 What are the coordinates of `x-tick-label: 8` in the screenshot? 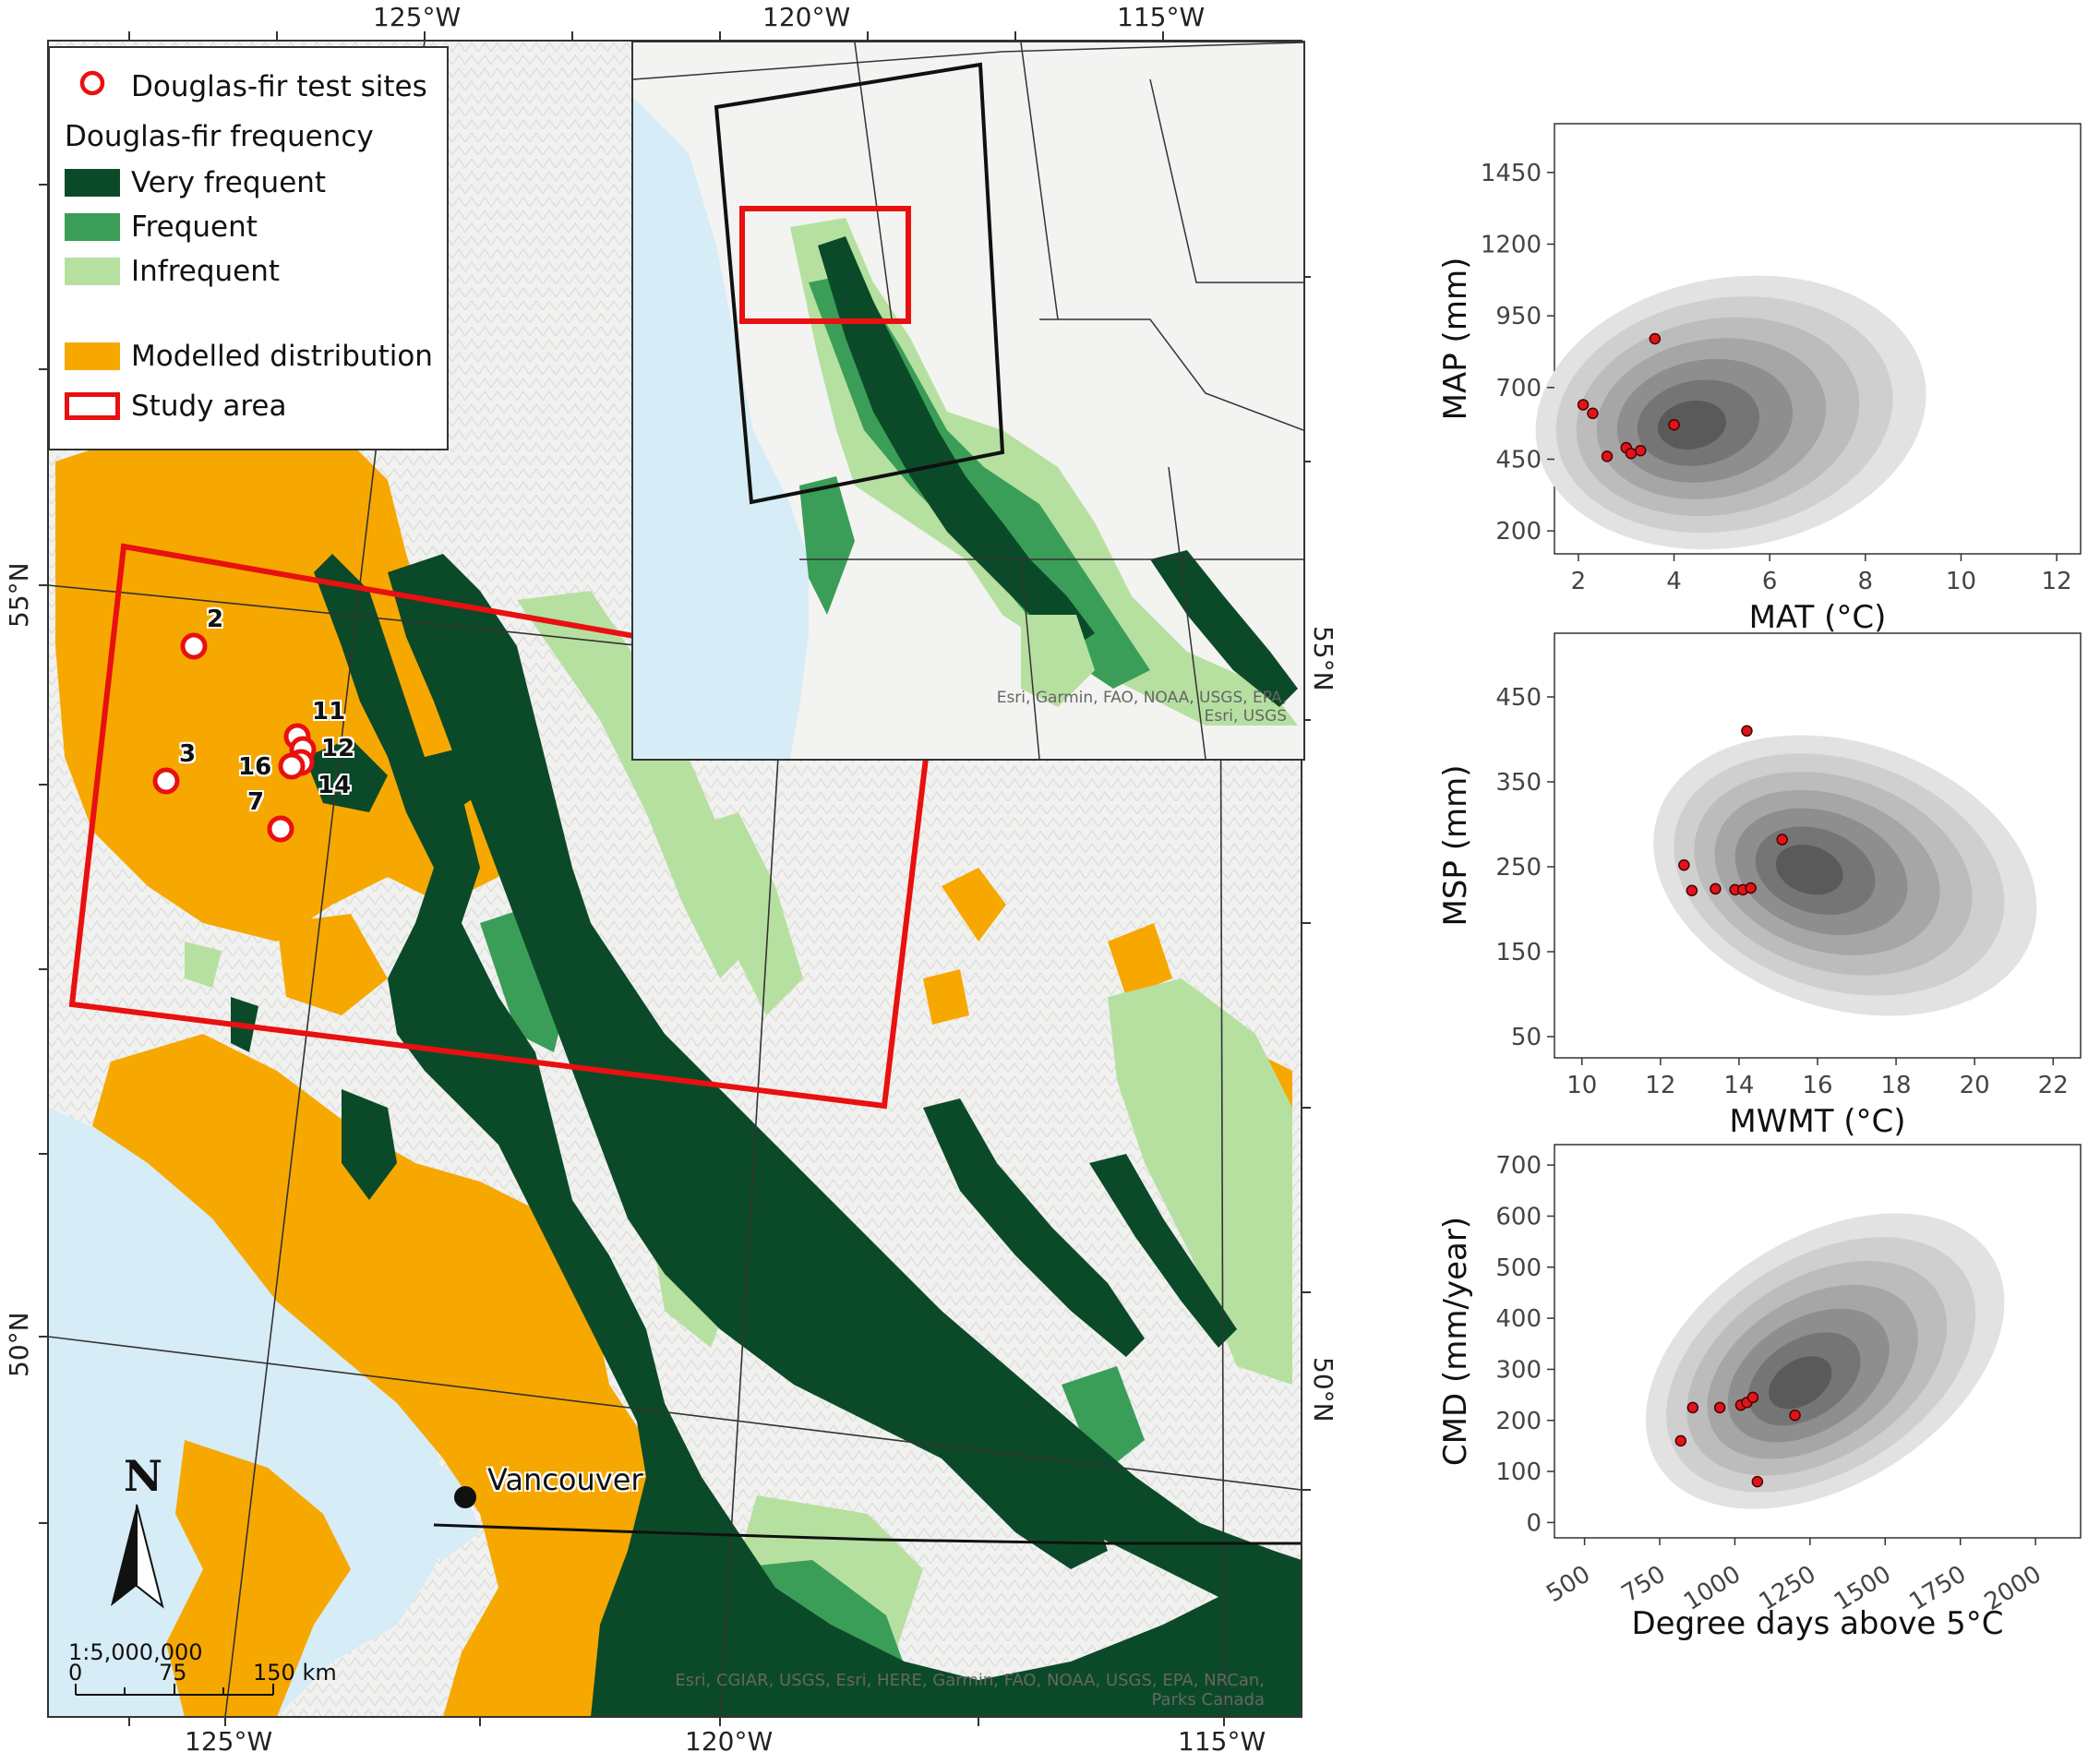 It's located at (1866, 581).